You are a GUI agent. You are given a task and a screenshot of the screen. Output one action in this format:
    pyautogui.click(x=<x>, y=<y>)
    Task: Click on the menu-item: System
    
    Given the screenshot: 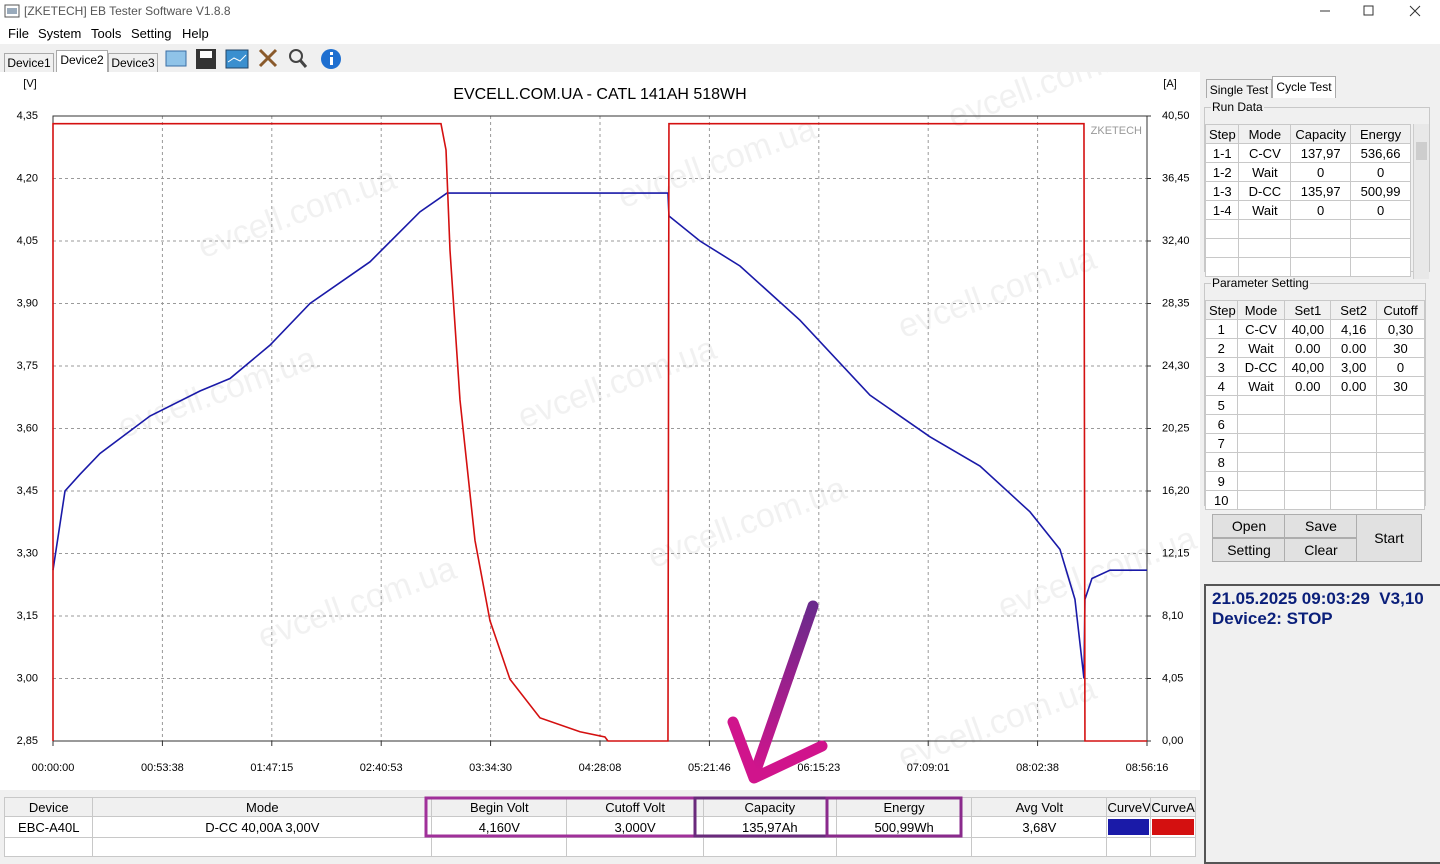 What is the action you would take?
    pyautogui.click(x=60, y=33)
    